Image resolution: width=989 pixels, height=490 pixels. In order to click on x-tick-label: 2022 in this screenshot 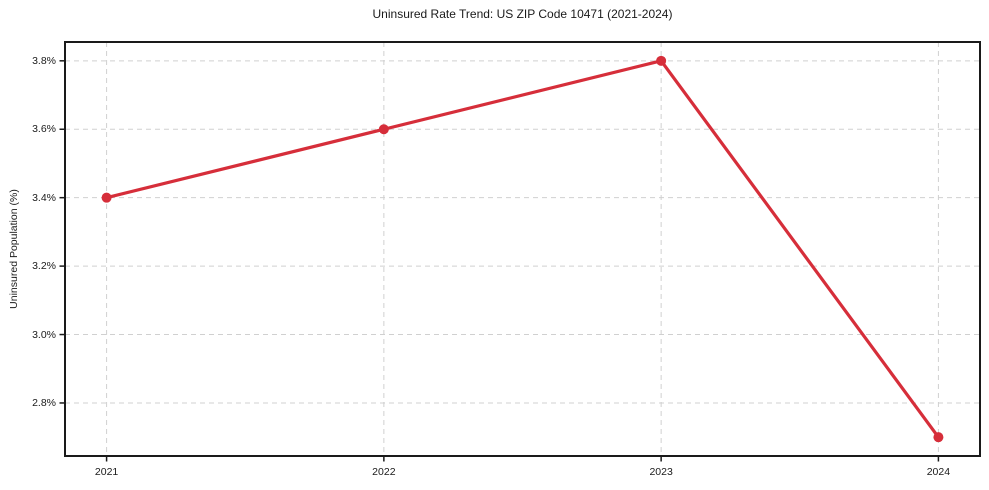, I will do `click(384, 472)`.